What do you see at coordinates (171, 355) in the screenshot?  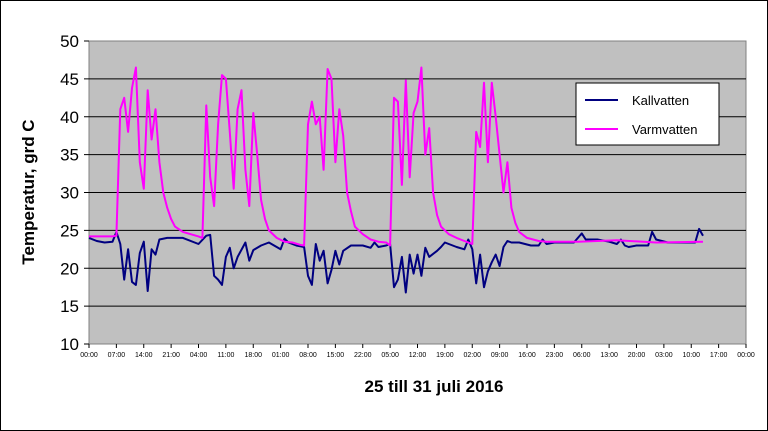 I see `x-tick-label: 21:00` at bounding box center [171, 355].